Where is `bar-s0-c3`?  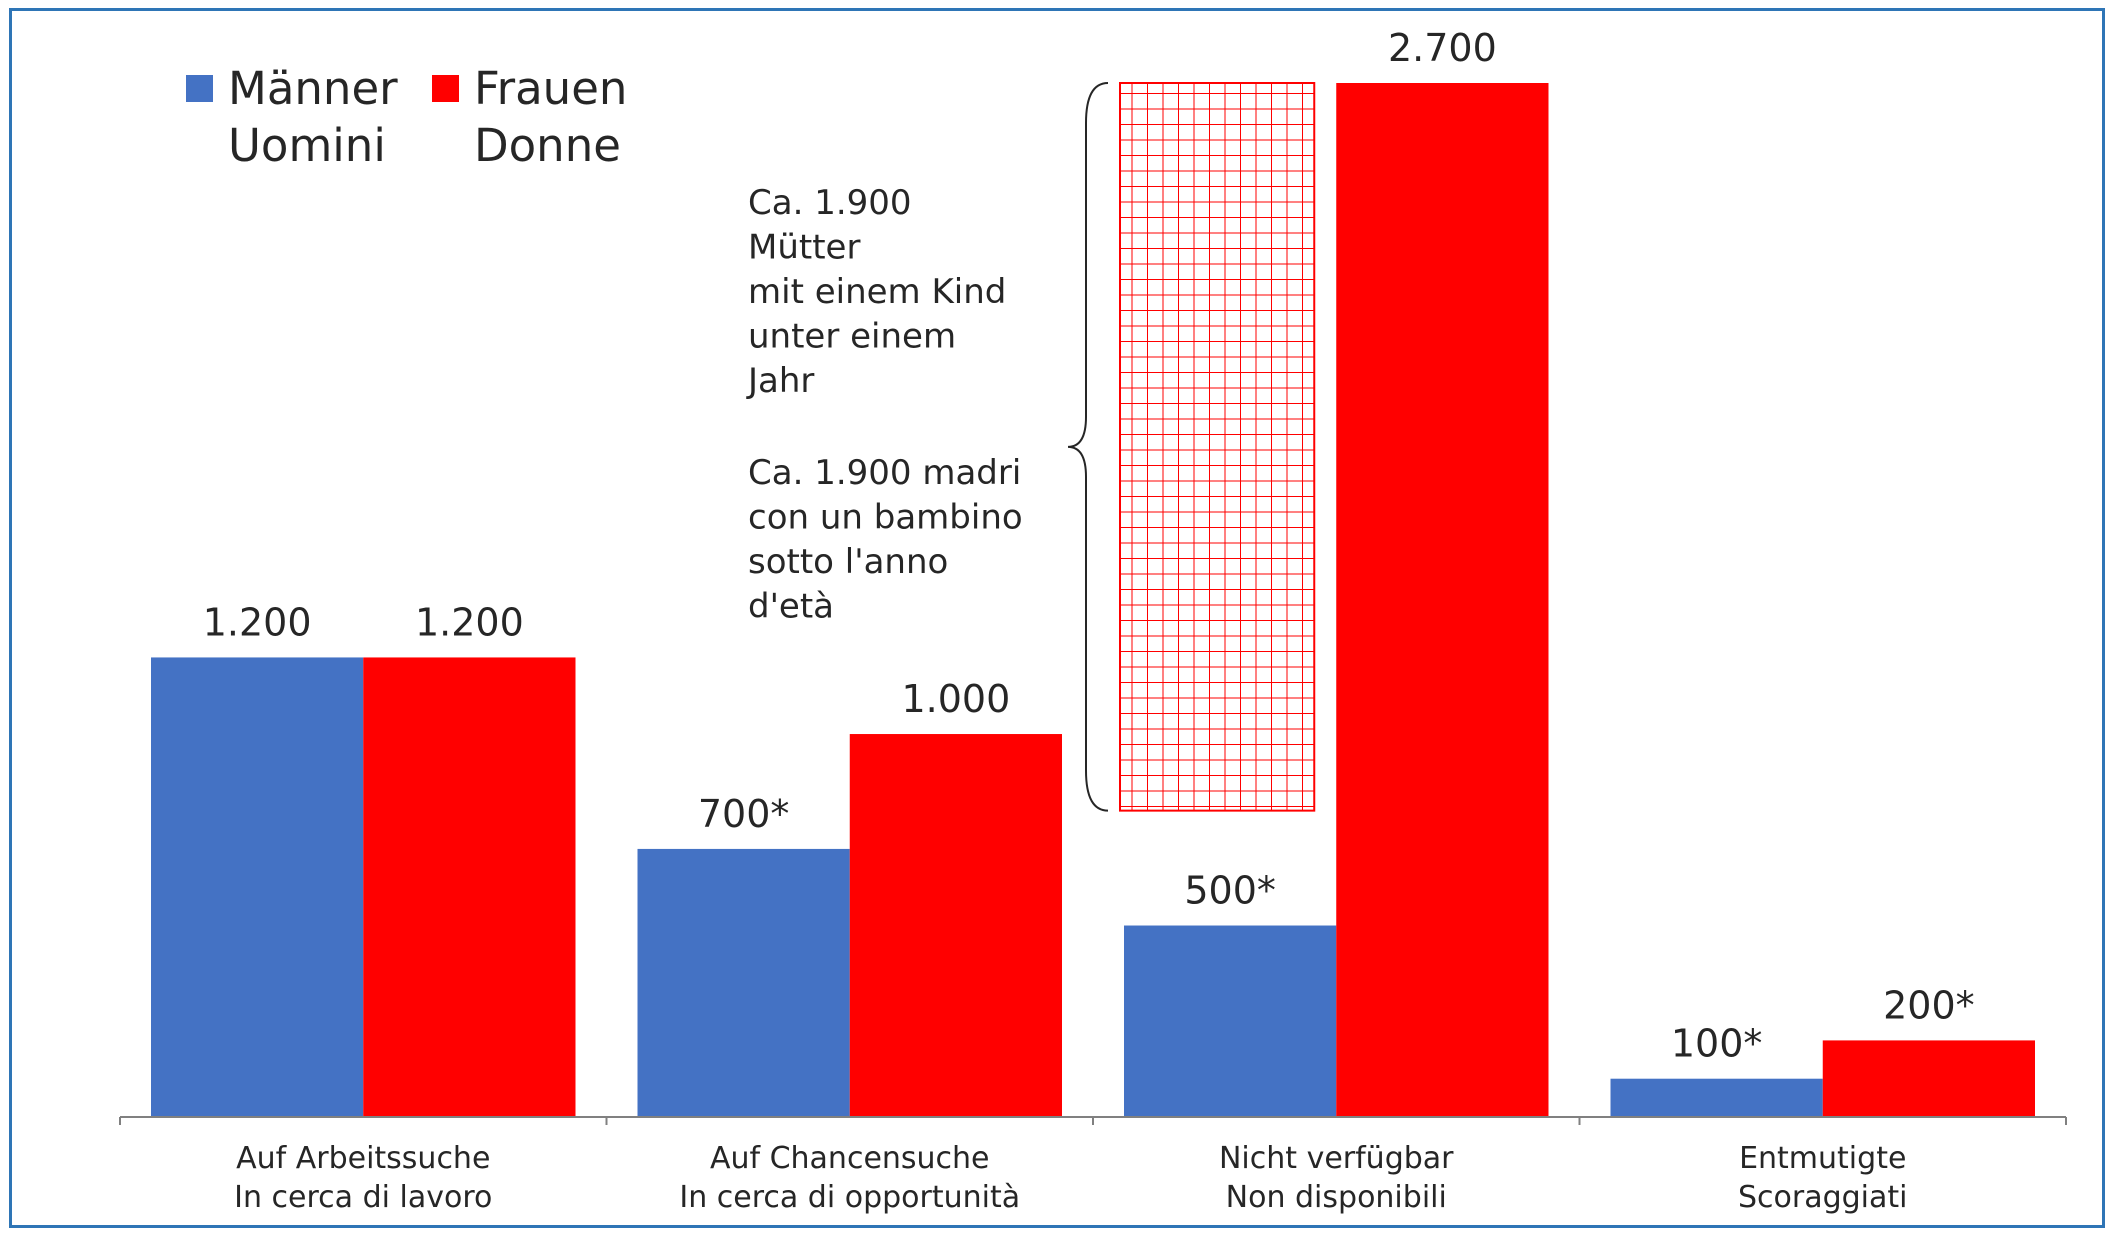
bar-s0-c3 is located at coordinates (1716, 1097).